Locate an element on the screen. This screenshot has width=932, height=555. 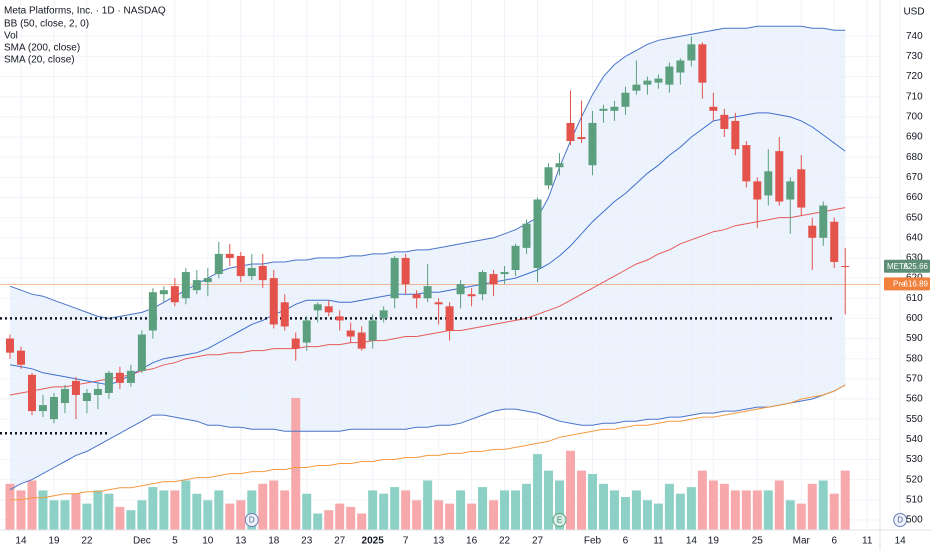
x-tick-label: Feb is located at coordinates (593, 541).